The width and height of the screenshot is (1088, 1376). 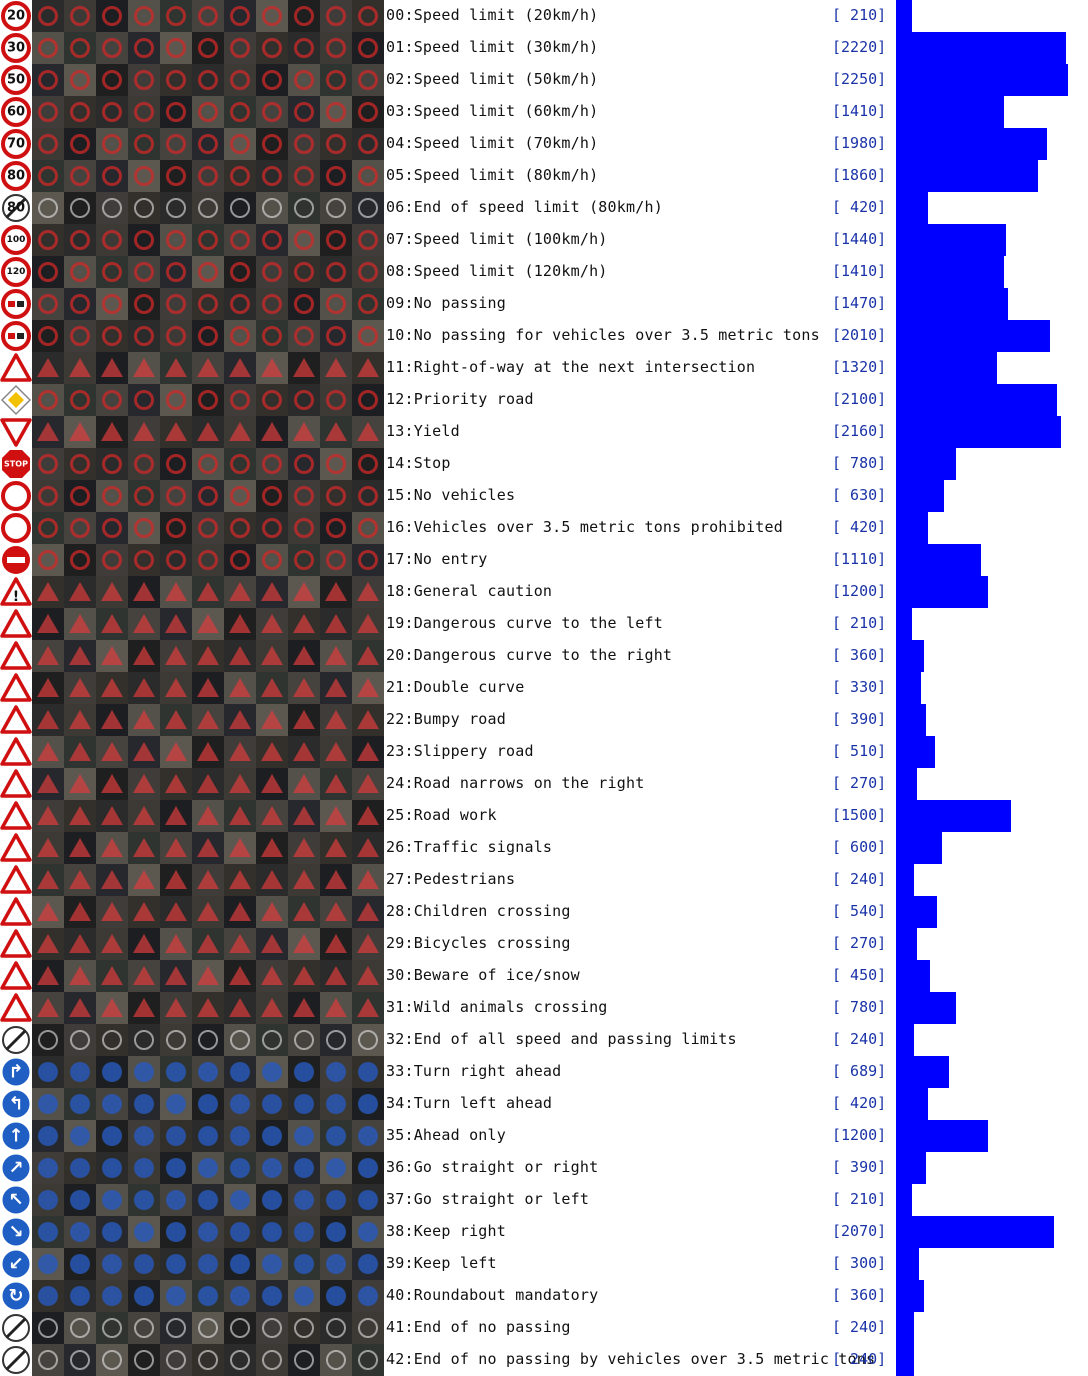 I want to click on class-row: ! 18:General caution [1200], so click(x=544, y=592).